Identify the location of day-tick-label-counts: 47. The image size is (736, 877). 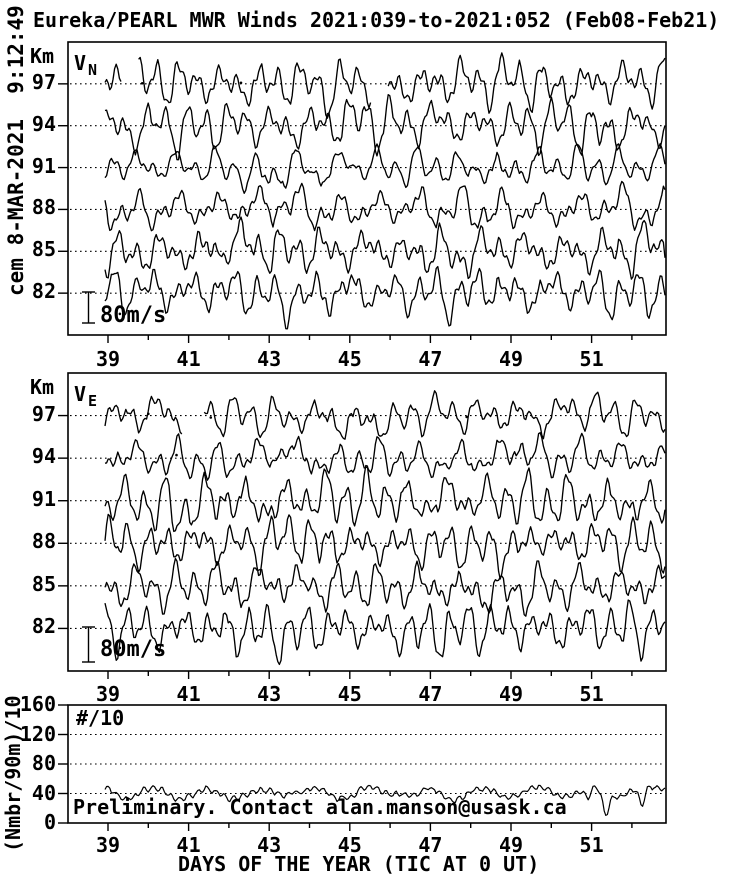
(430, 845).